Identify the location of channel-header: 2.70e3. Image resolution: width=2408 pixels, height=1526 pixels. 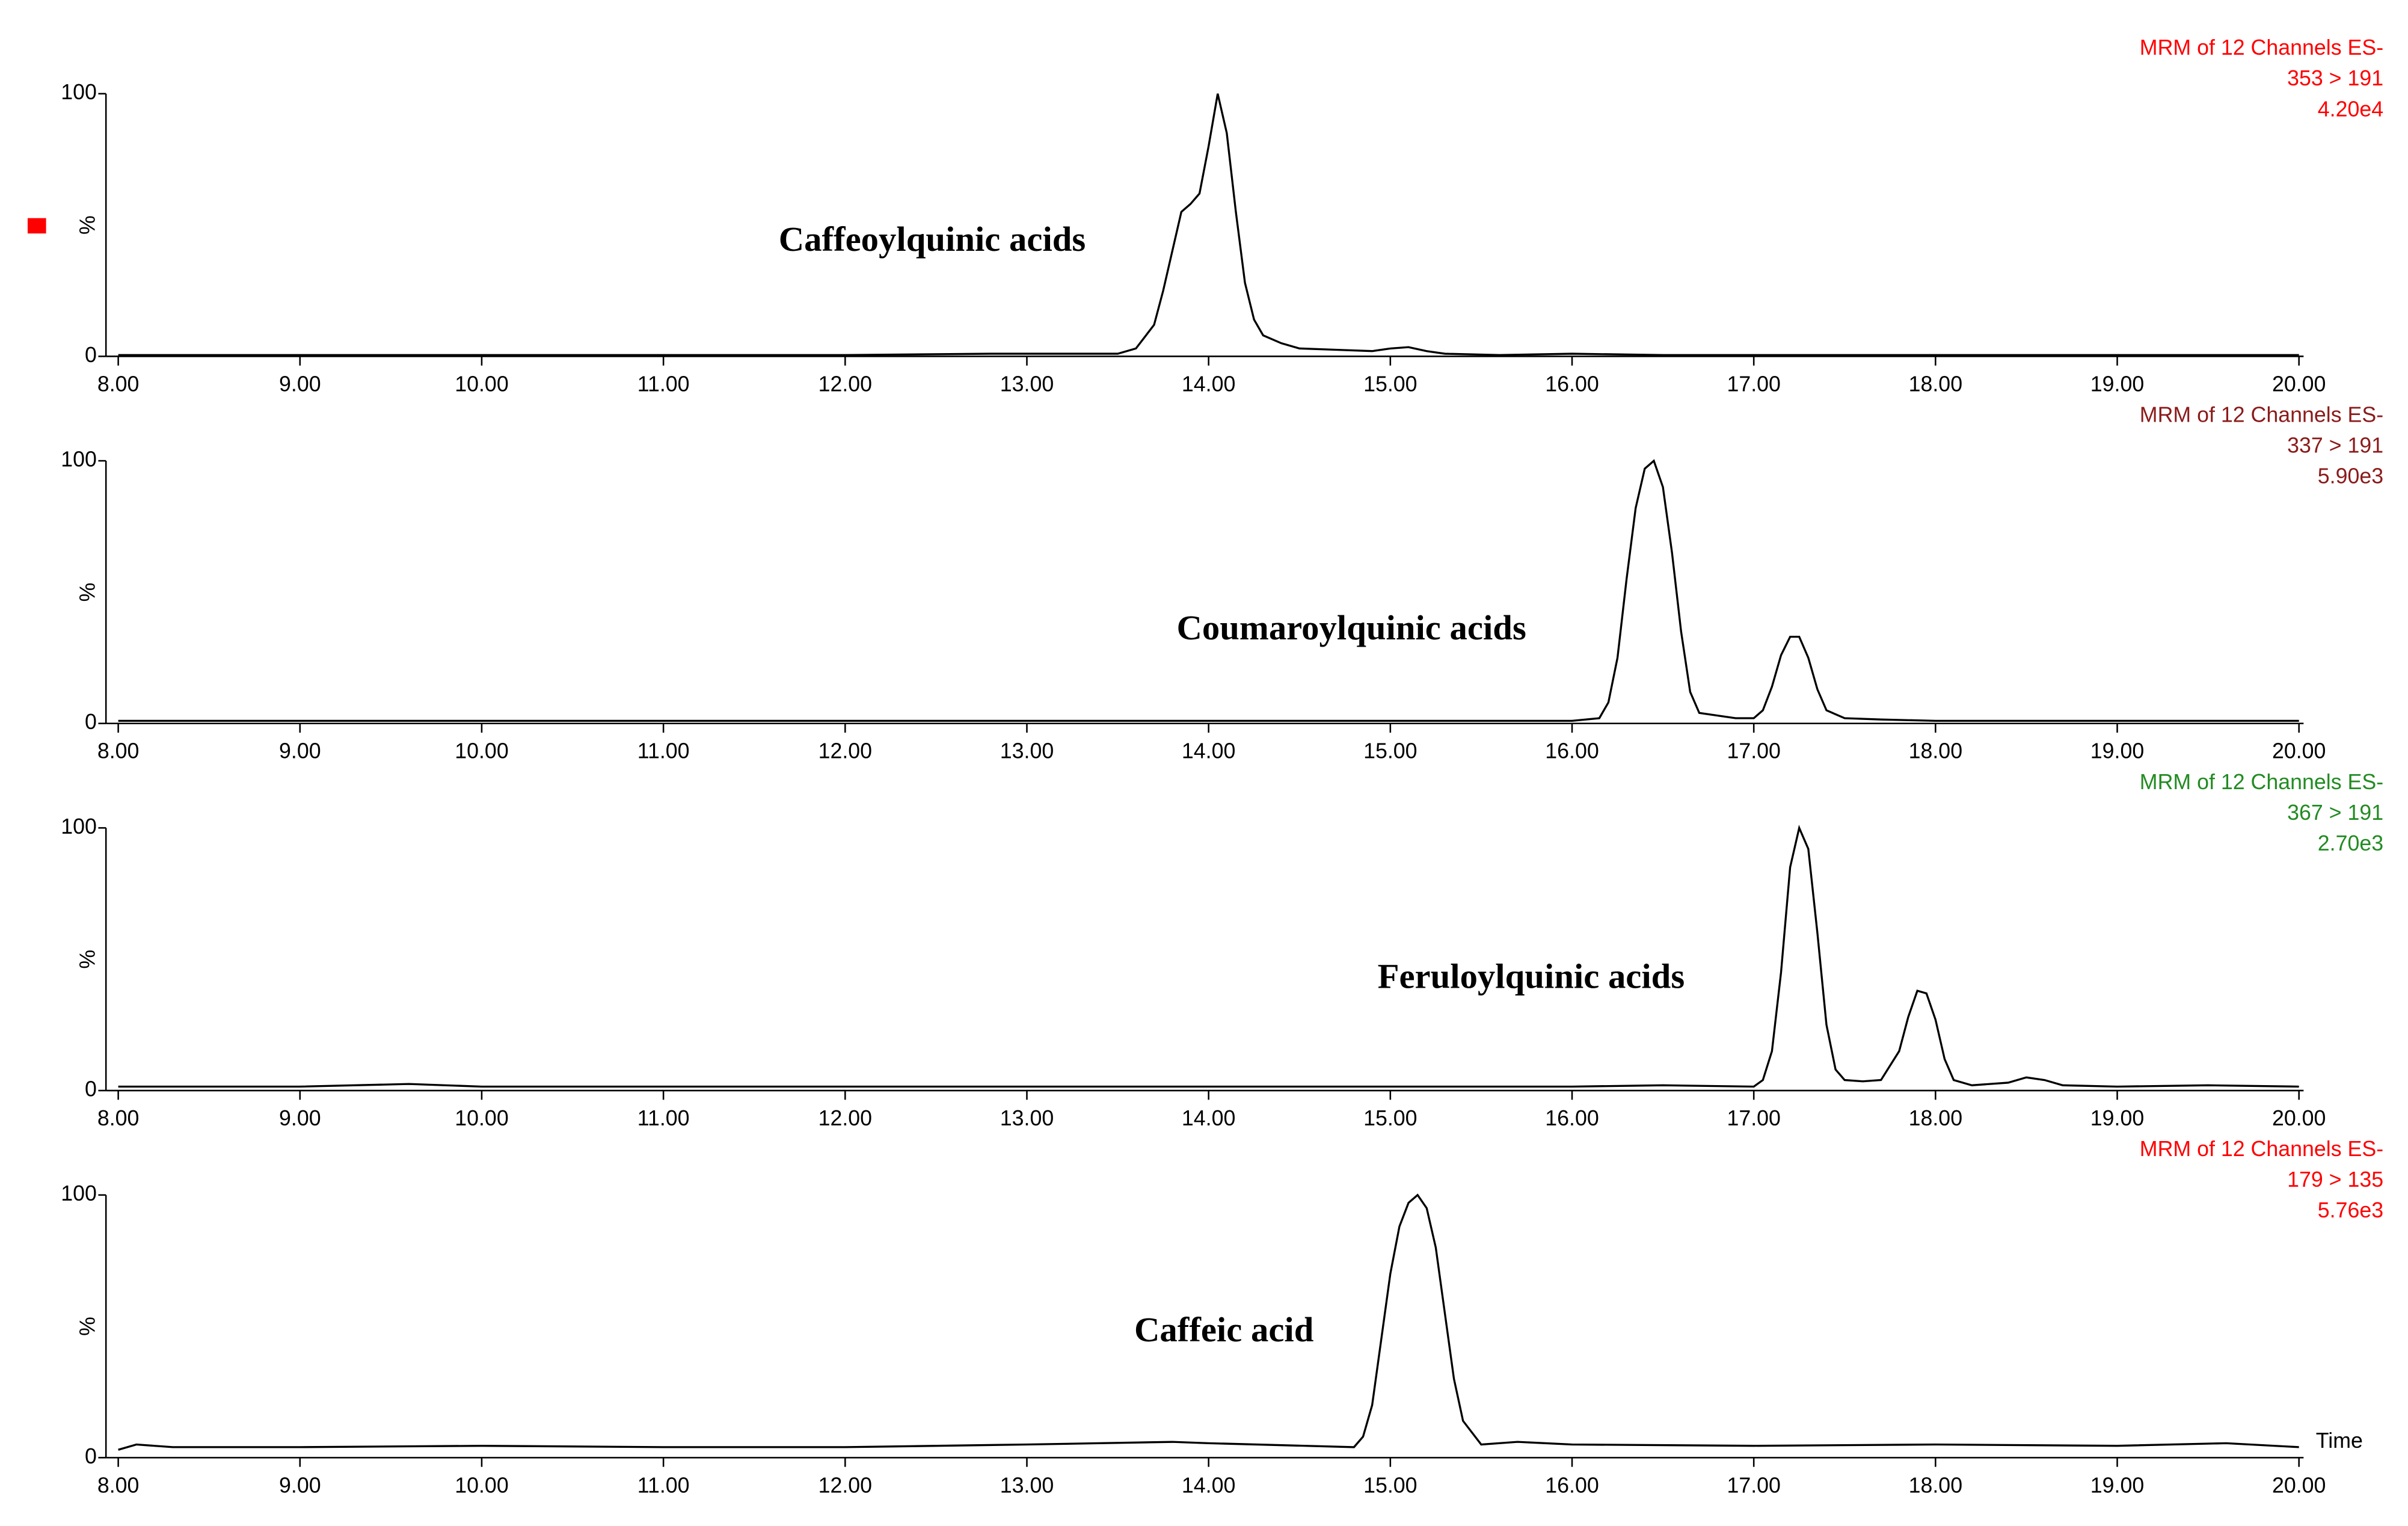
(2350, 843).